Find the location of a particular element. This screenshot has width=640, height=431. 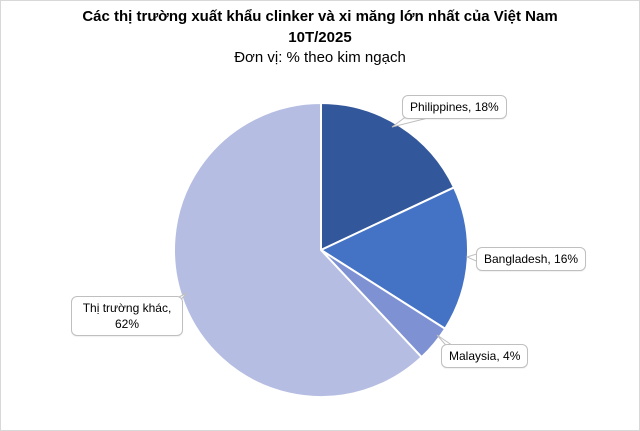

chart-unit-note: Đơn vị: % theo kim ngạch is located at coordinates (320, 57).